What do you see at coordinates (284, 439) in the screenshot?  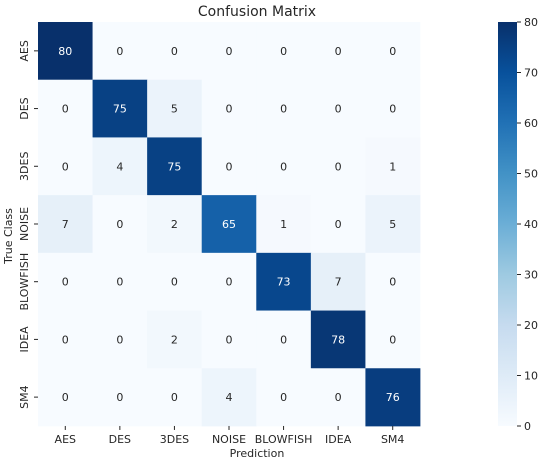 I see `x-tick-label: BLOWFISH` at bounding box center [284, 439].